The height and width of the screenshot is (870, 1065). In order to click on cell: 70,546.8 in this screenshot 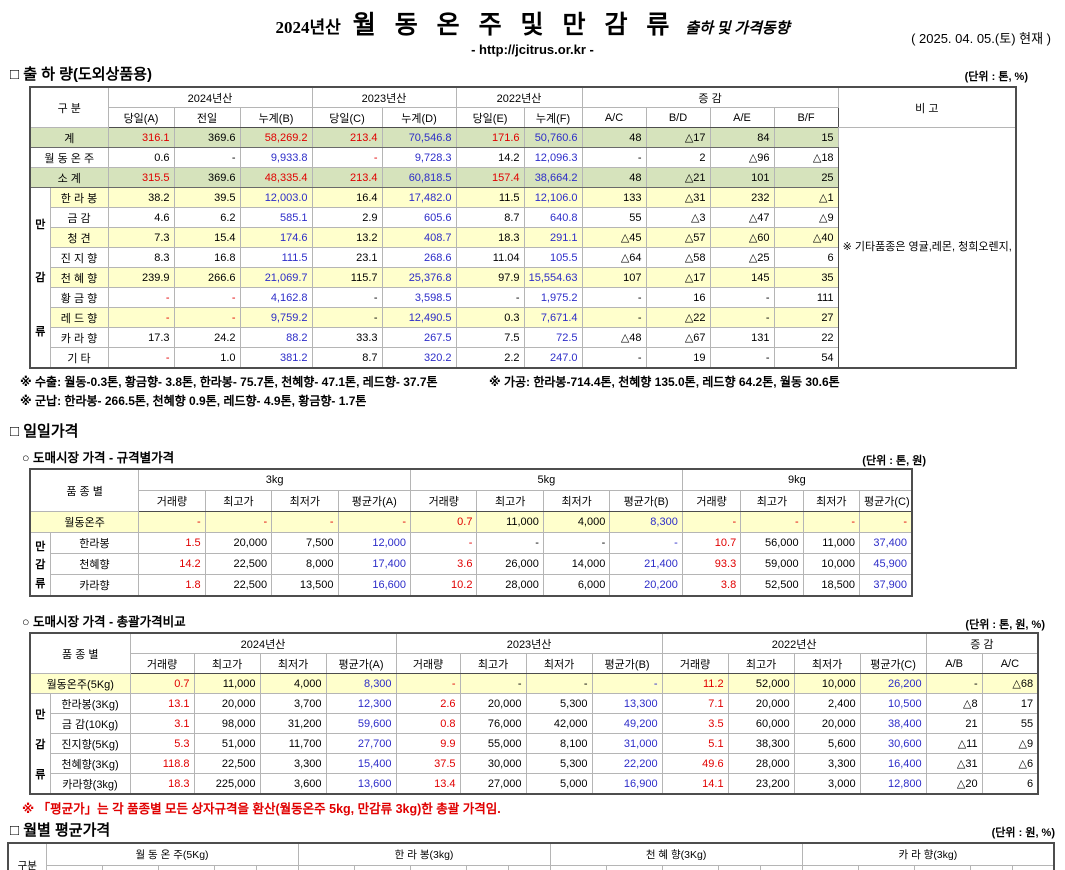, I will do `click(419, 137)`.